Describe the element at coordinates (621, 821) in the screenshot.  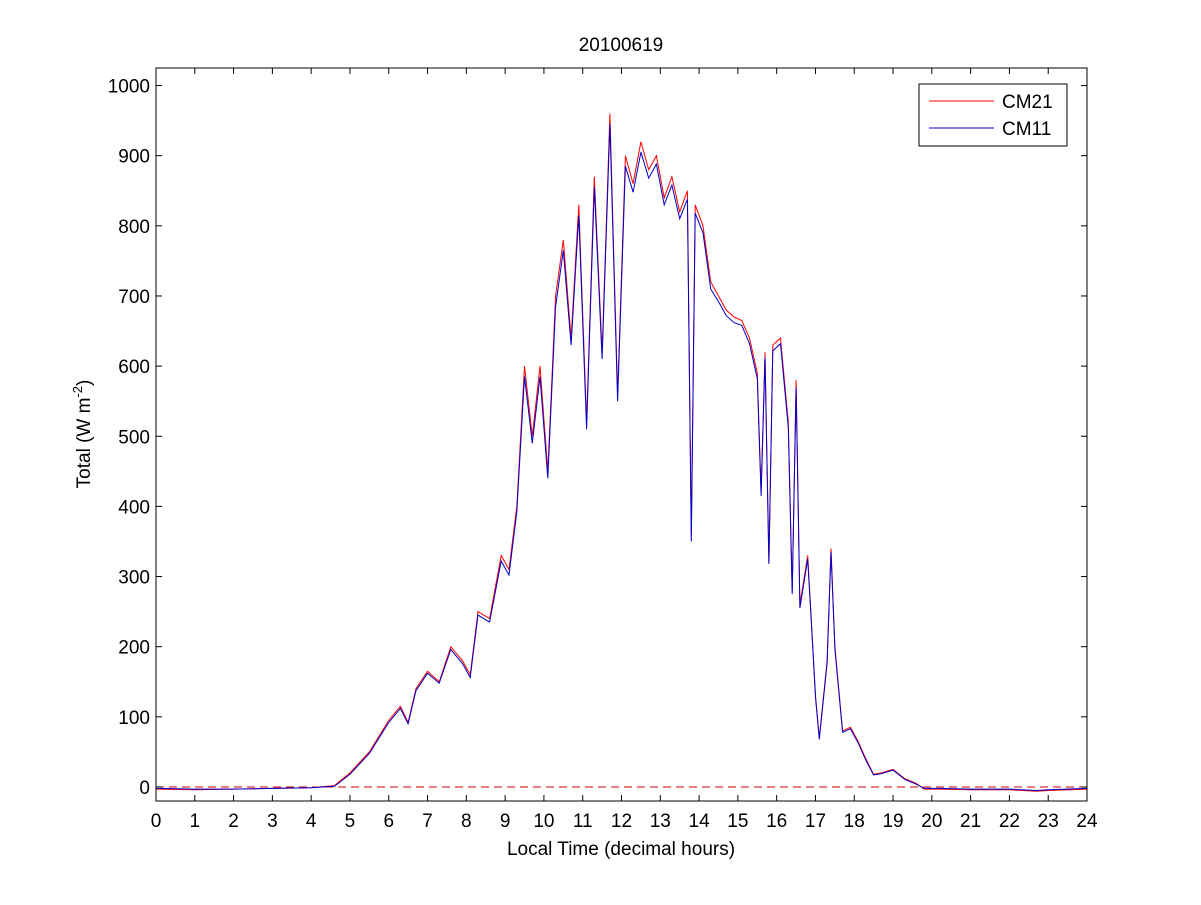
I see `x-tick-label: 12` at that location.